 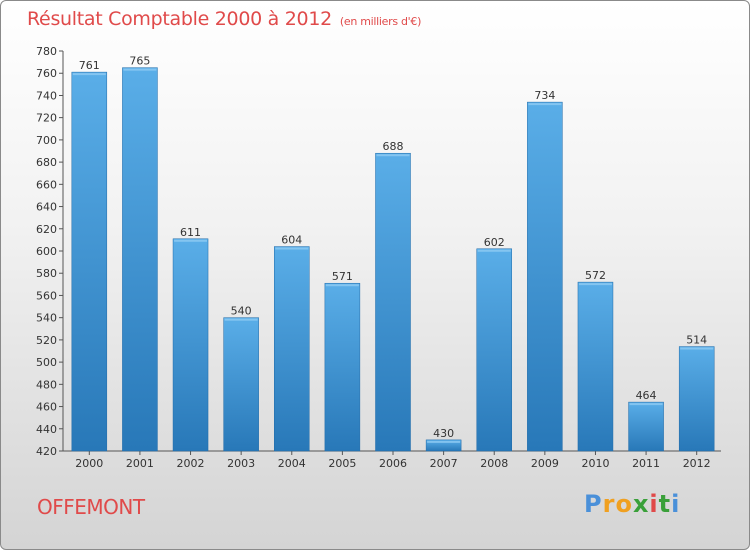 I want to click on y-tick-label: 720, so click(x=46, y=118).